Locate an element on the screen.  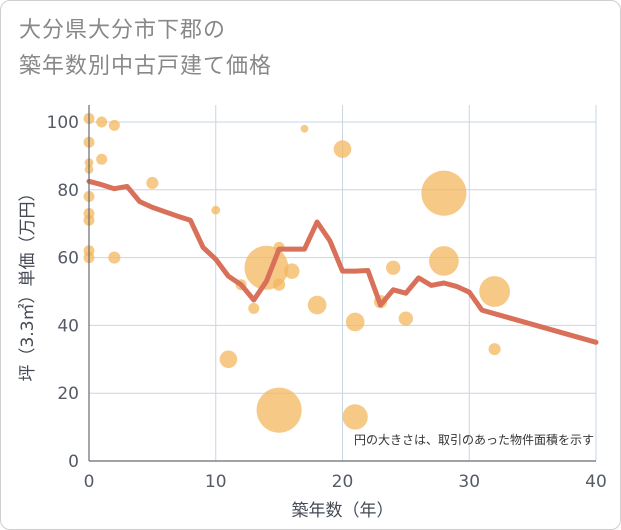
y-tick-label: 20 is located at coordinates (68, 394).